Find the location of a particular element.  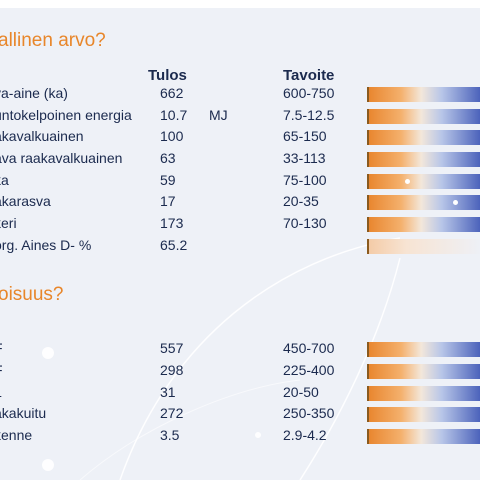

column-header-result: Tulos is located at coordinates (167, 75).